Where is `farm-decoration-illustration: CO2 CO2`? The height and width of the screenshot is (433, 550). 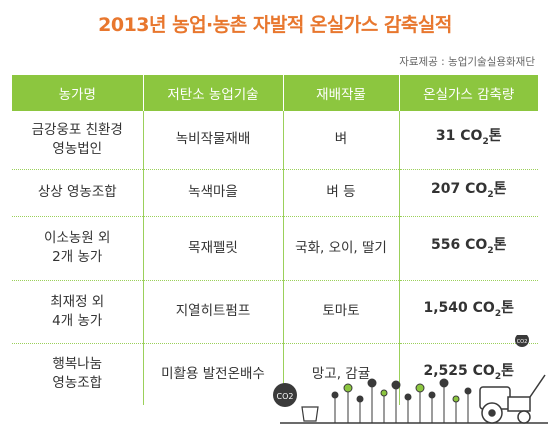
farm-decoration-illustration: CO2 CO2 is located at coordinates (410, 379).